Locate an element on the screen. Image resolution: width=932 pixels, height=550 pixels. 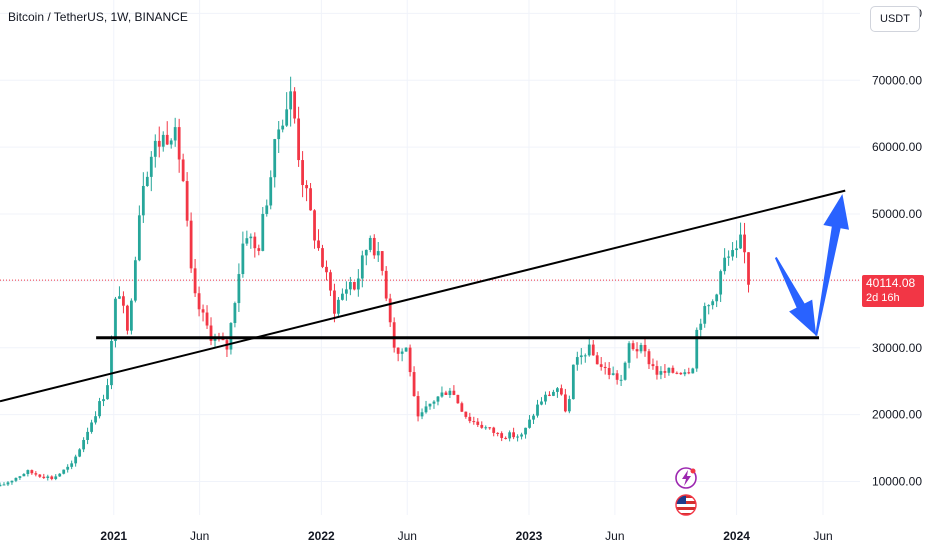
currency-button: USDT is located at coordinates (895, 19).